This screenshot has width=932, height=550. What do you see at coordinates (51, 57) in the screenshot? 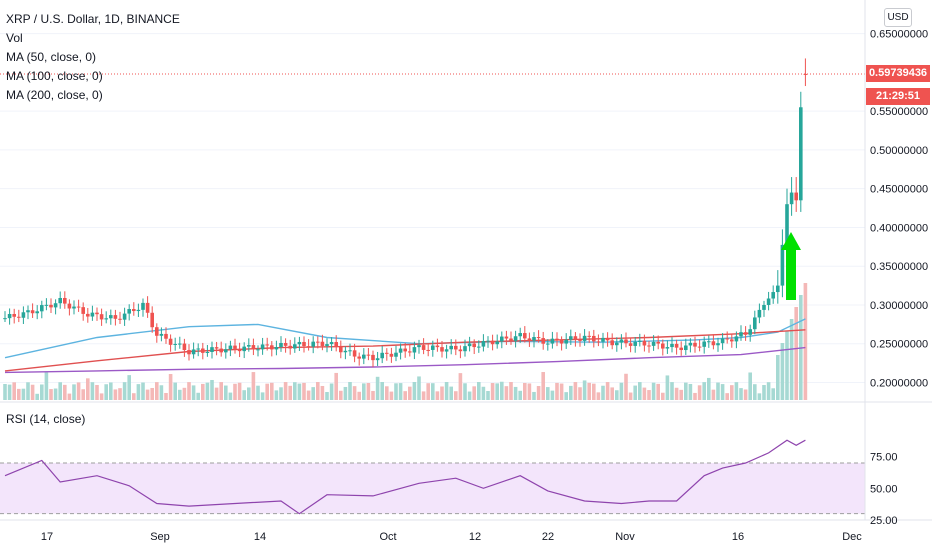
I see `indicator-ma50: MA (50, close, 0)` at bounding box center [51, 57].